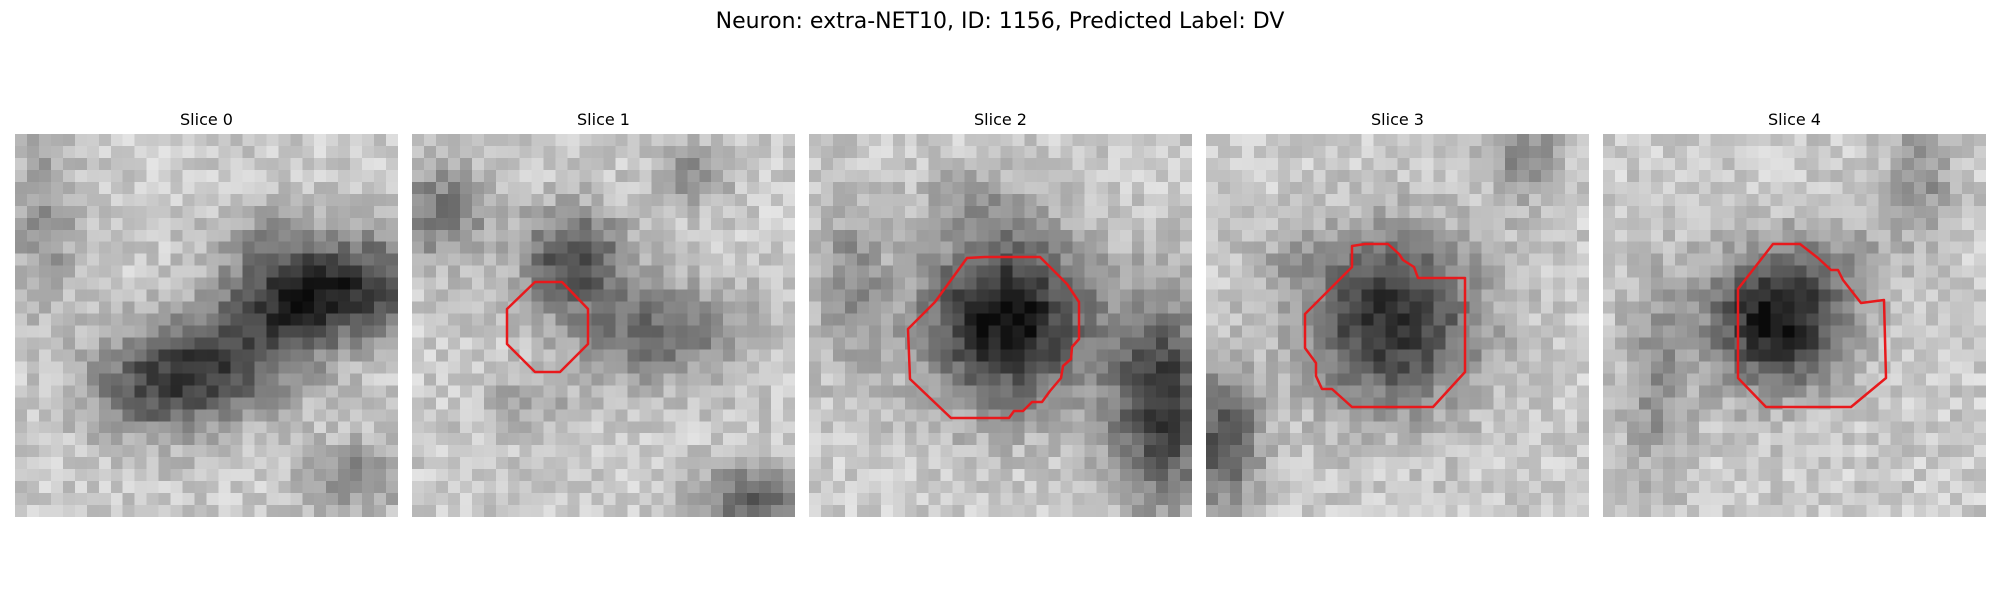 The height and width of the screenshot is (600, 2000). What do you see at coordinates (206, 119) in the screenshot?
I see `slice-title-0: Slice 0` at bounding box center [206, 119].